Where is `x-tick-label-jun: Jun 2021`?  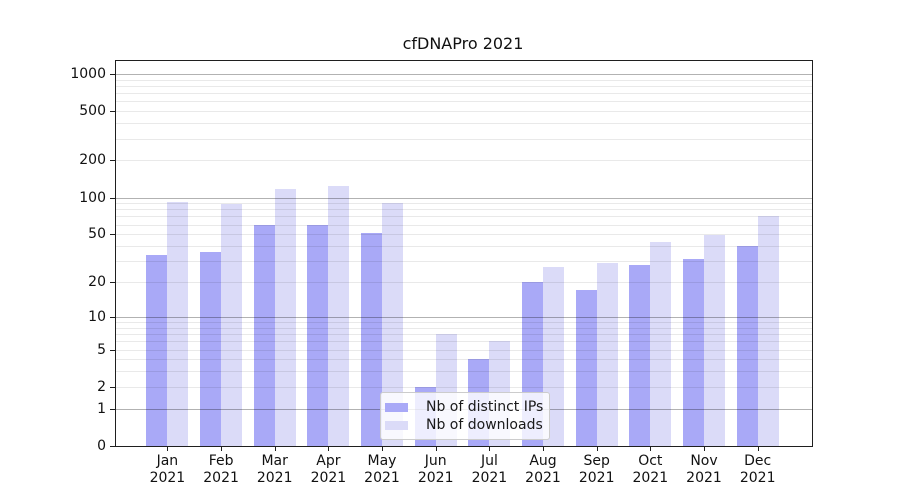
x-tick-label-jun: Jun 2021 is located at coordinates (436, 470).